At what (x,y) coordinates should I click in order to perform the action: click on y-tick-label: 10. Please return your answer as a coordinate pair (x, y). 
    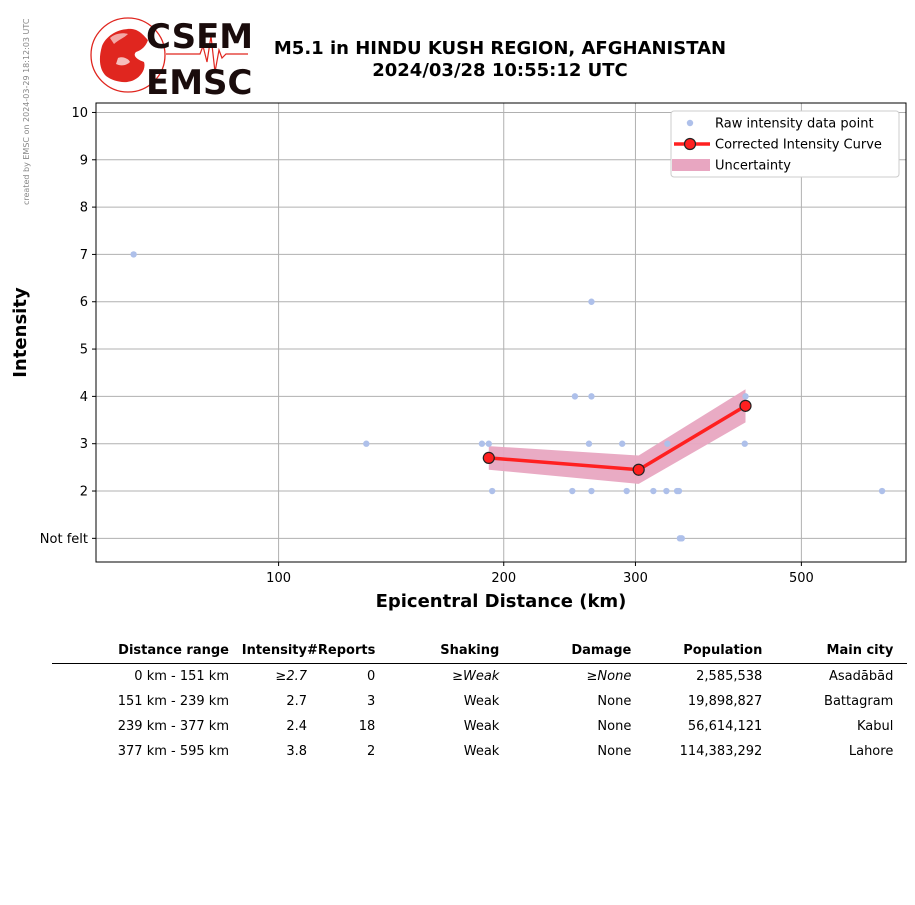
    Looking at the image, I should click on (79, 113).